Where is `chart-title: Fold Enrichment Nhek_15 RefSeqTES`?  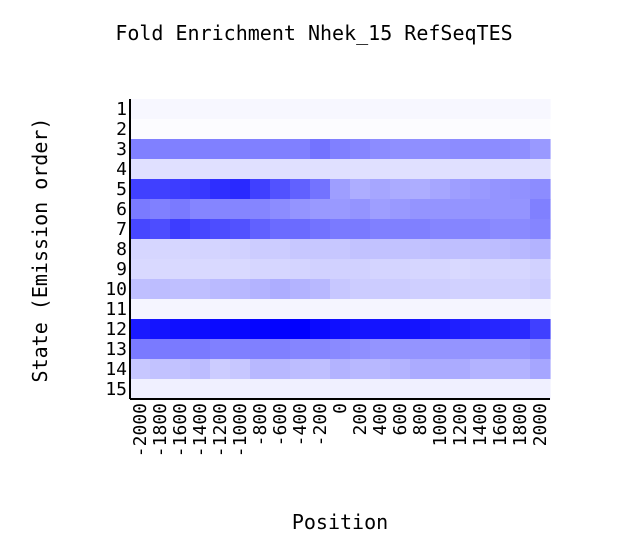
chart-title: Fold Enrichment Nhek_15 RefSeqTES is located at coordinates (313, 33).